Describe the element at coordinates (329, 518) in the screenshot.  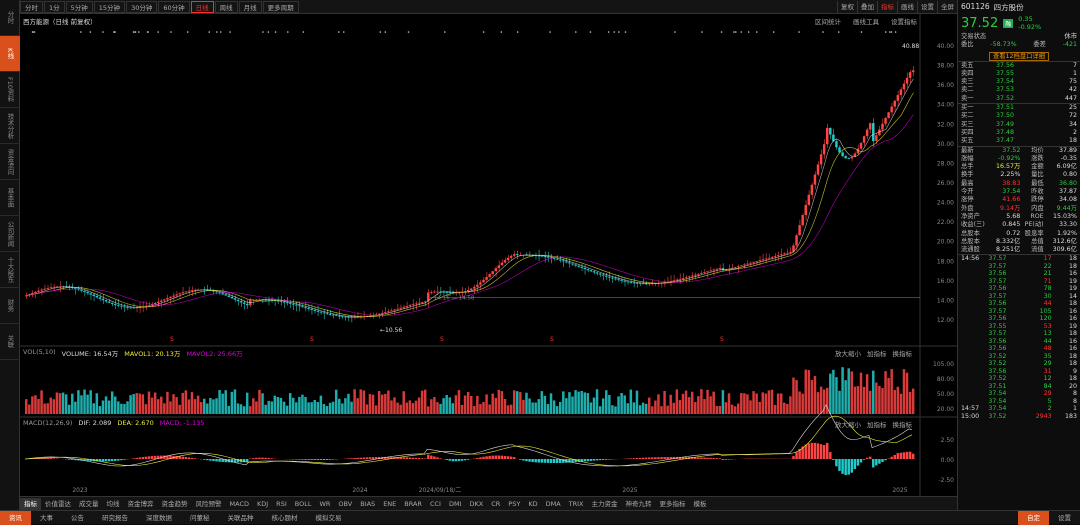
I see `footer-tab-8: 模拟交易` at that location.